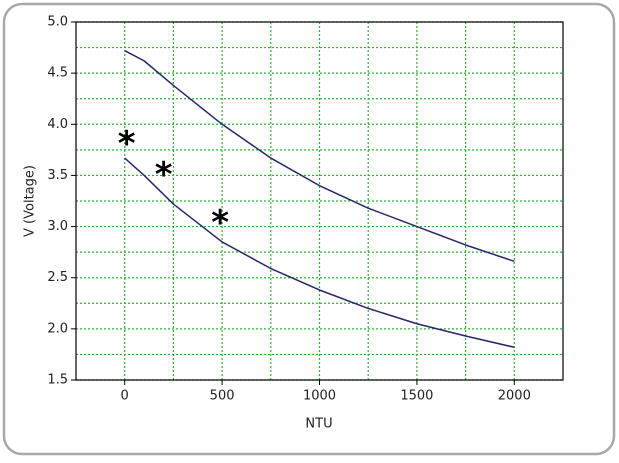 This screenshot has width=619, height=463. I want to click on y-tick-label: 4.5, so click(57, 73).